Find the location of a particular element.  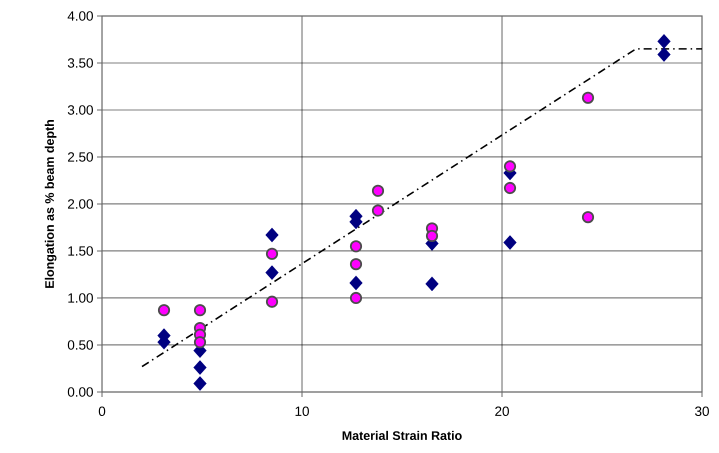

y-tick-label: 3.50 is located at coordinates (80, 63).